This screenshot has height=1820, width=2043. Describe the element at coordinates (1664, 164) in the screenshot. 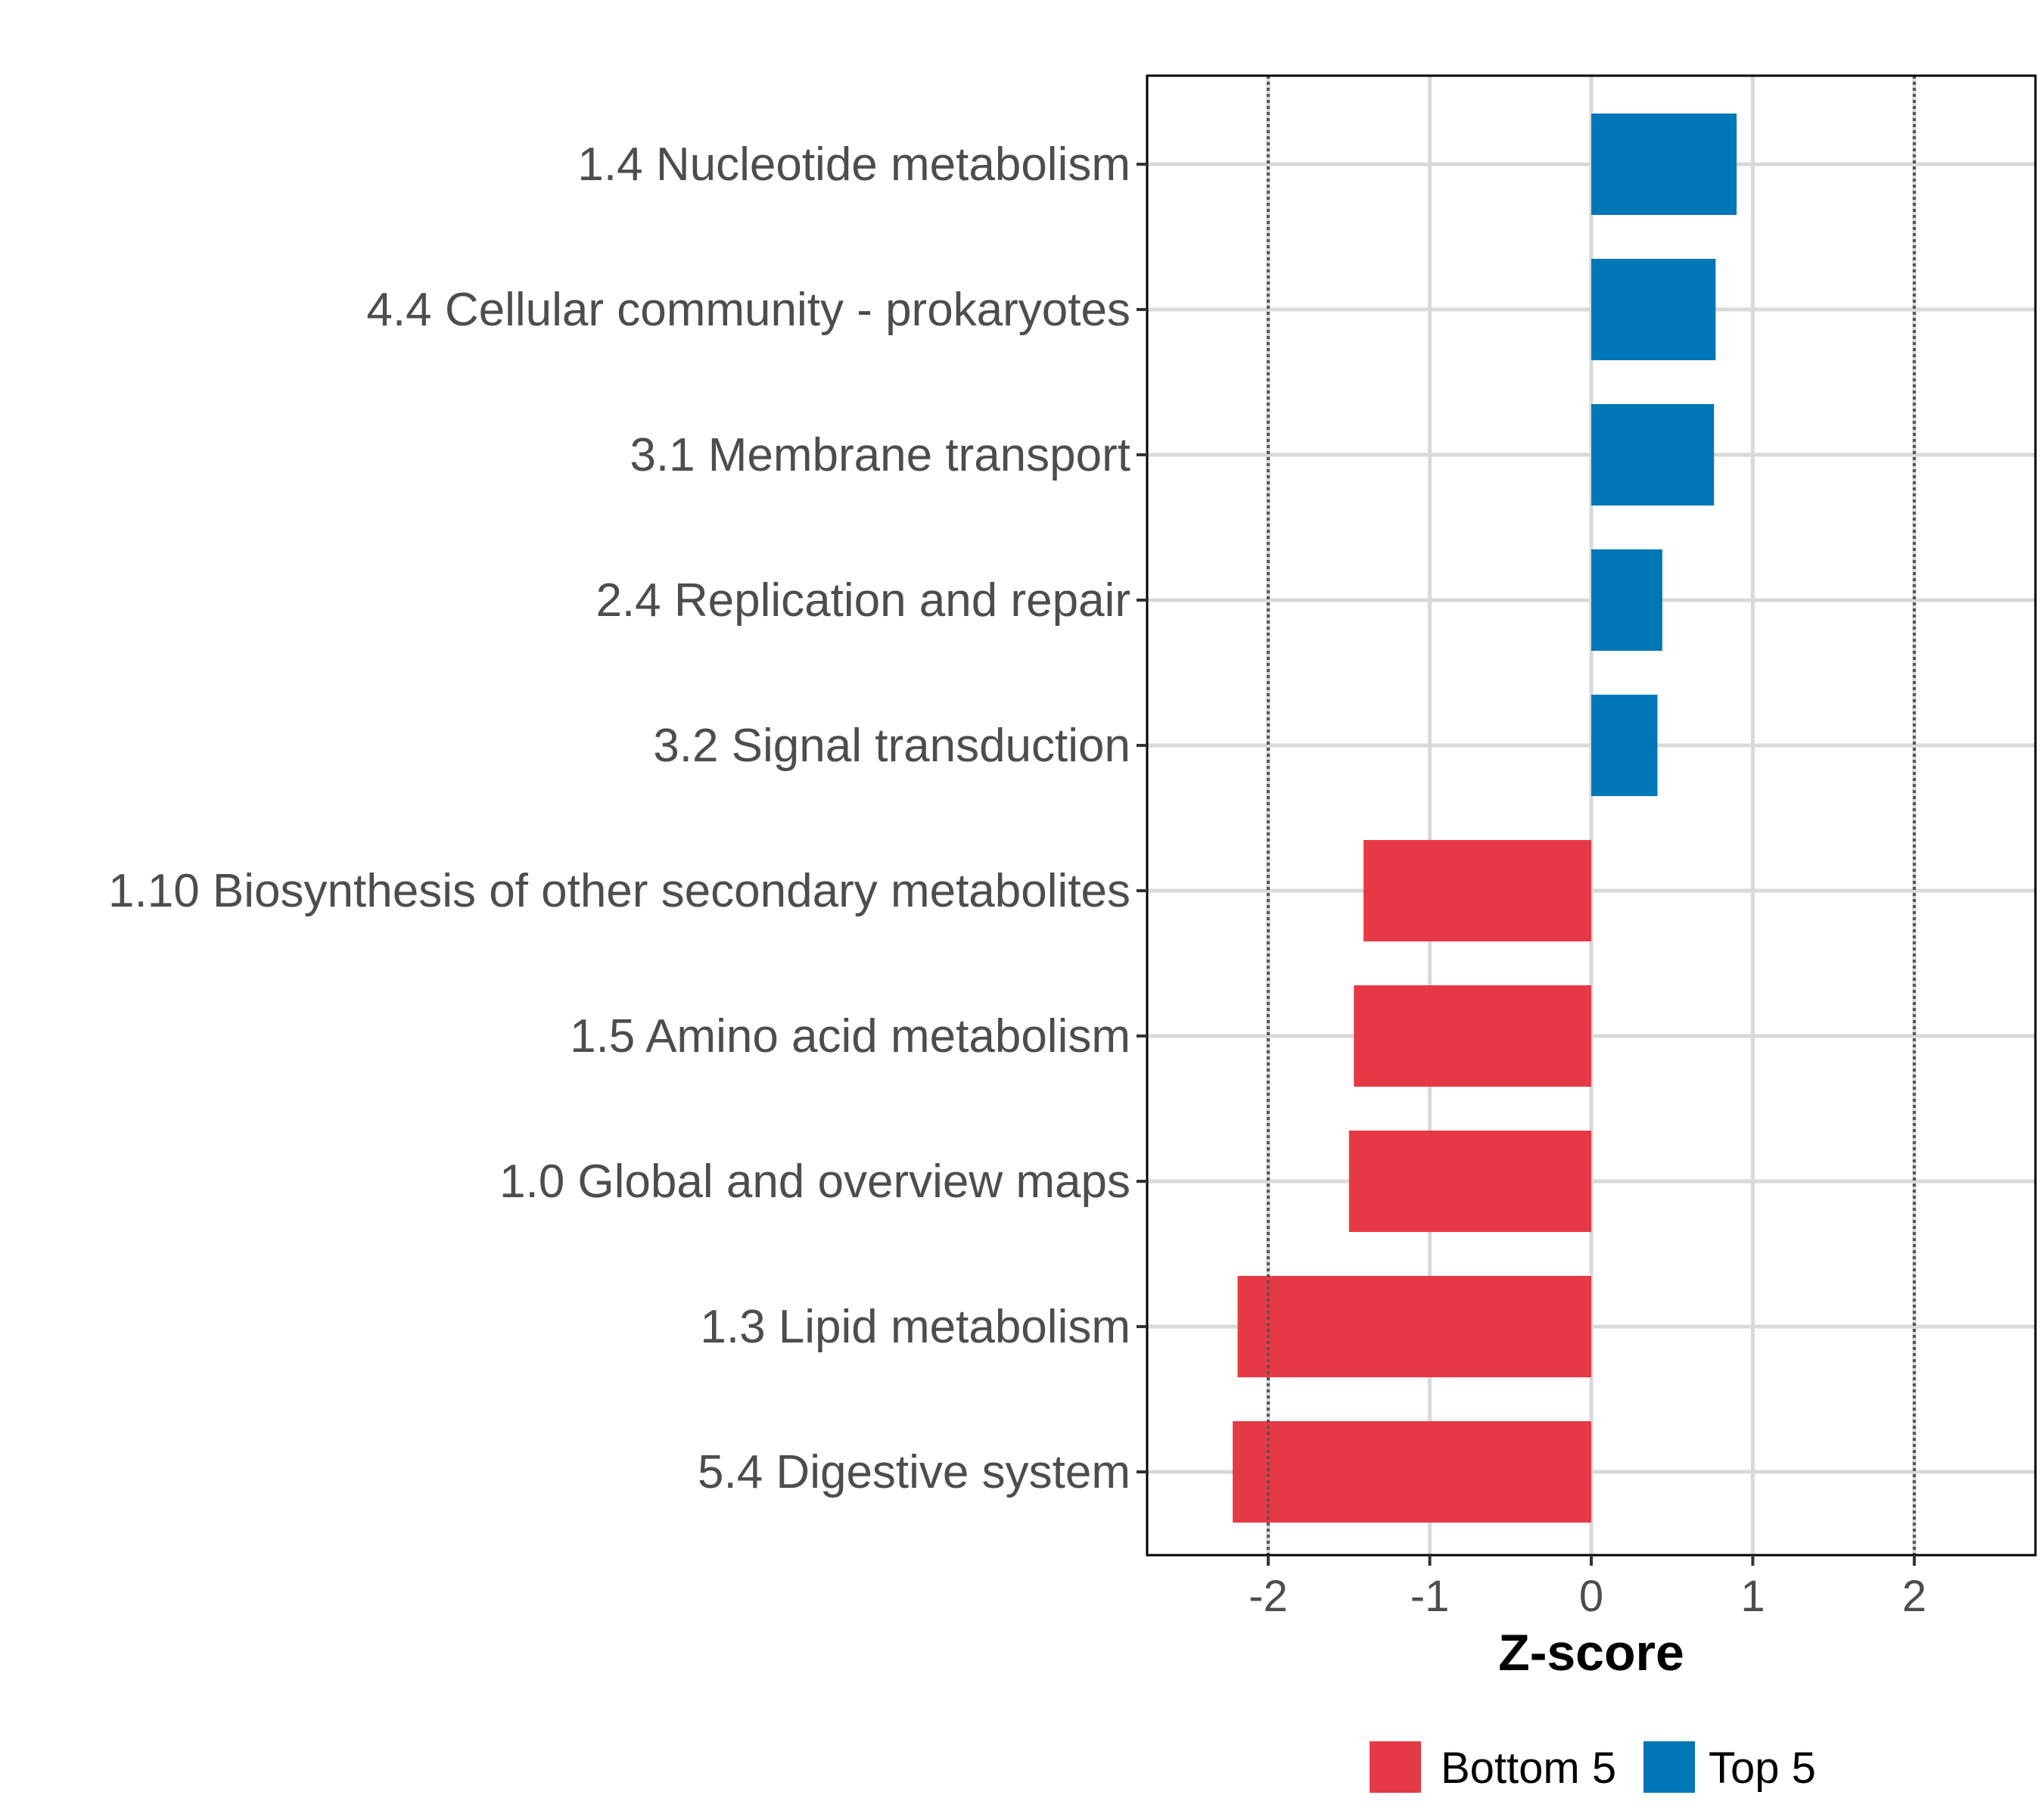

I see `bar-1-4-nucleotide-metabolism` at that location.